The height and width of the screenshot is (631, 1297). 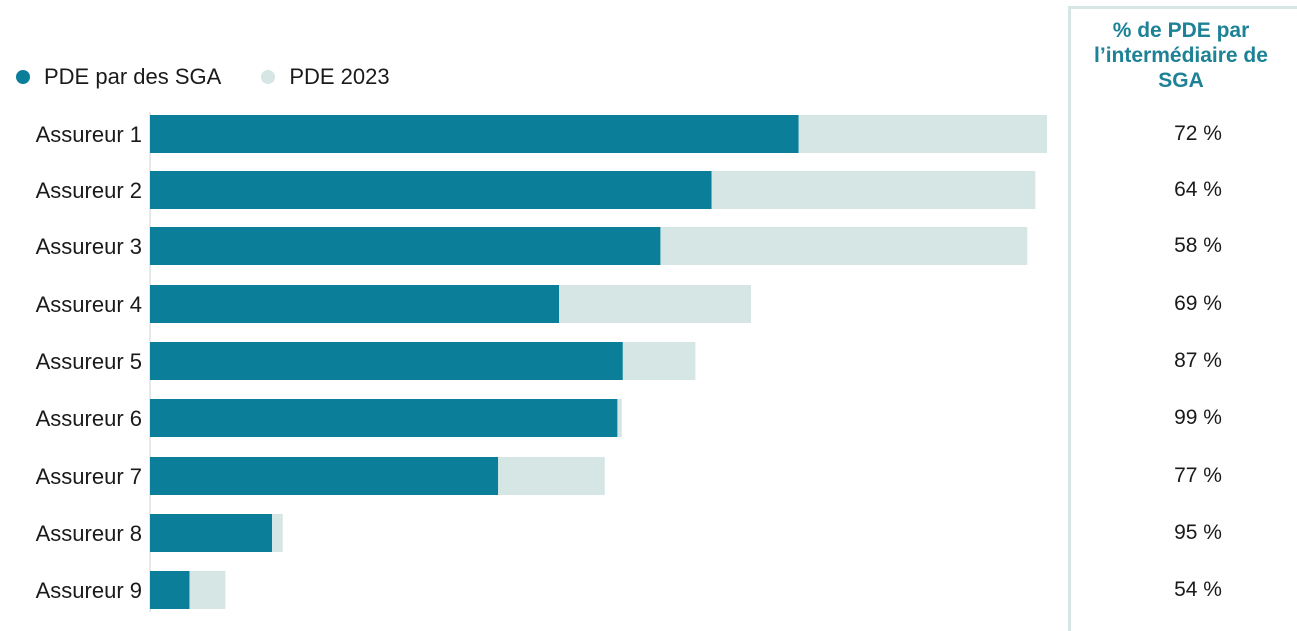 I want to click on legend-dot-total-icon, so click(x=268, y=77).